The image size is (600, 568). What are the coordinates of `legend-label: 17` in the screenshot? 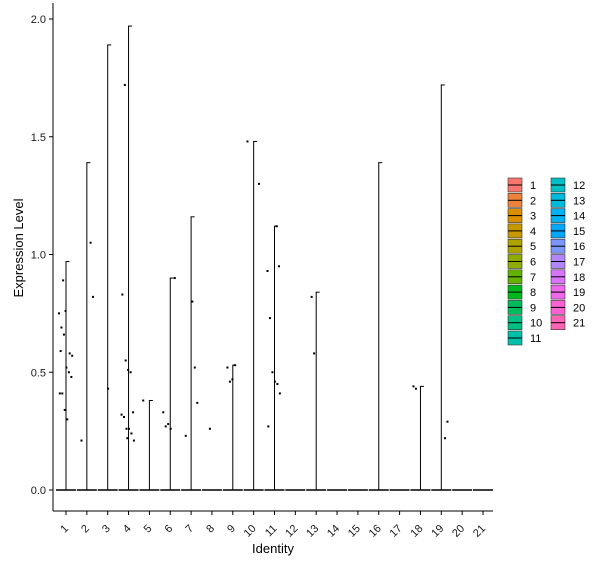 It's located at (579, 263).